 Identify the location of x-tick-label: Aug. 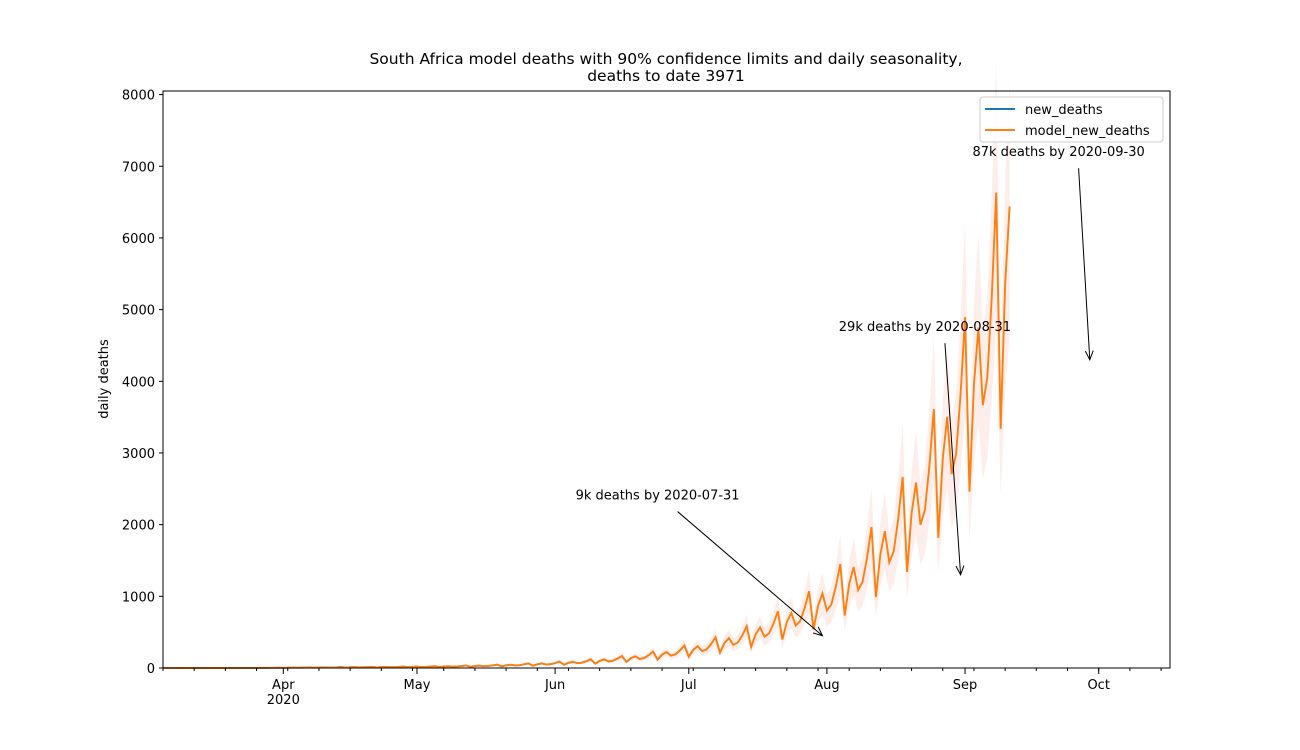
(826, 685).